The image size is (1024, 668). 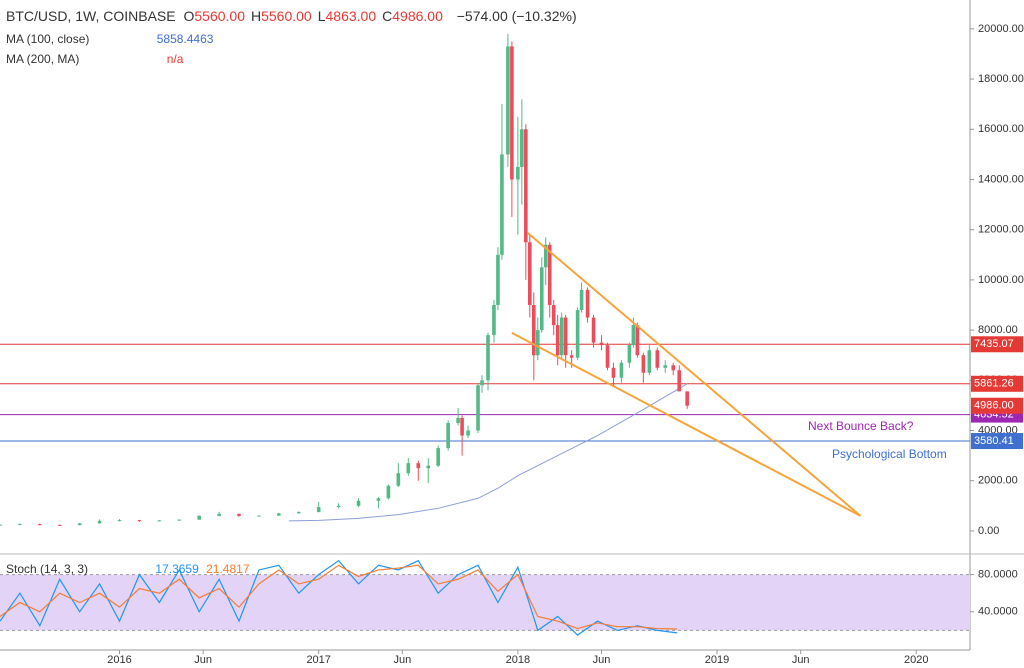 I want to click on ohlc: O5560.00 H5560.00 L4863.00 C4986.00, so click(x=315, y=16).